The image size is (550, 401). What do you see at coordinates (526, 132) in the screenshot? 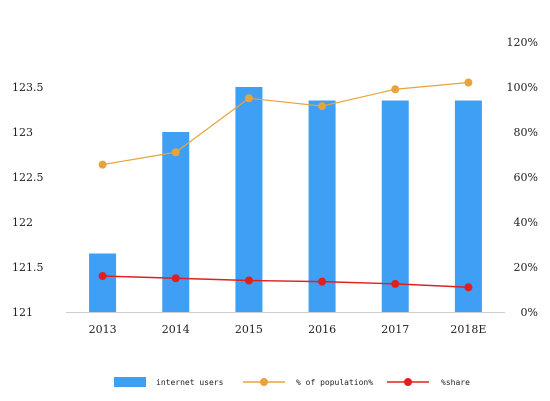
I see `right-y-tick-label: 80%` at bounding box center [526, 132].